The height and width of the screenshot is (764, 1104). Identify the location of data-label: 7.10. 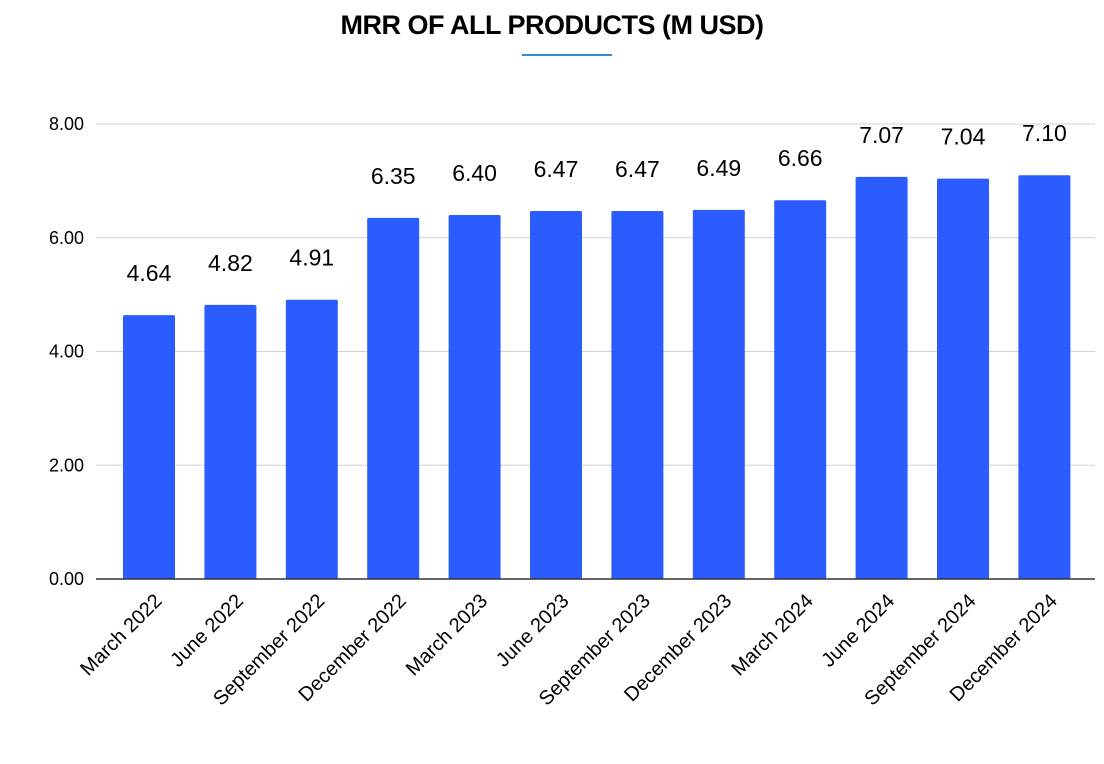
(1044, 133).